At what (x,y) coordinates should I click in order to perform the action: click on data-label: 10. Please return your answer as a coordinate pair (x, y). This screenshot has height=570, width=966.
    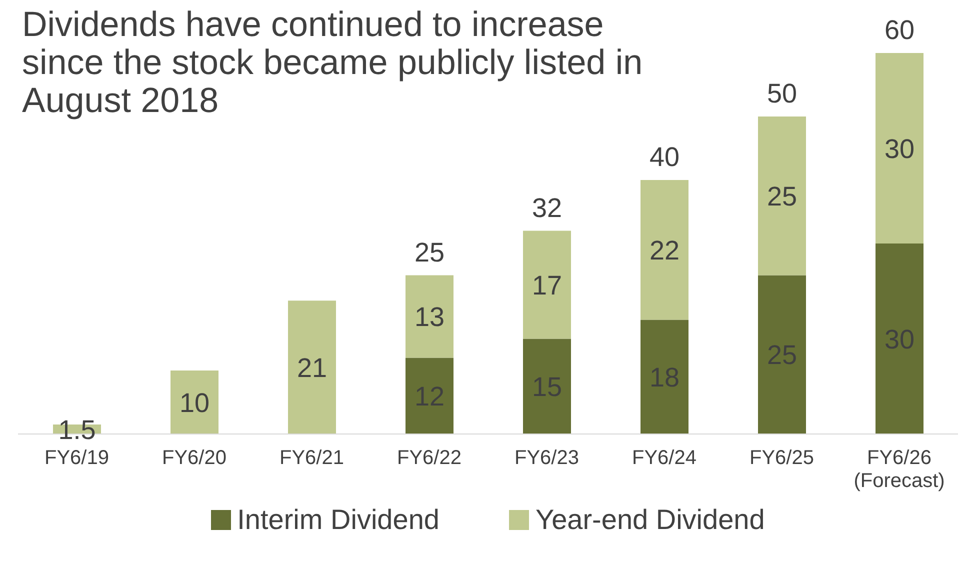
    Looking at the image, I should click on (194, 403).